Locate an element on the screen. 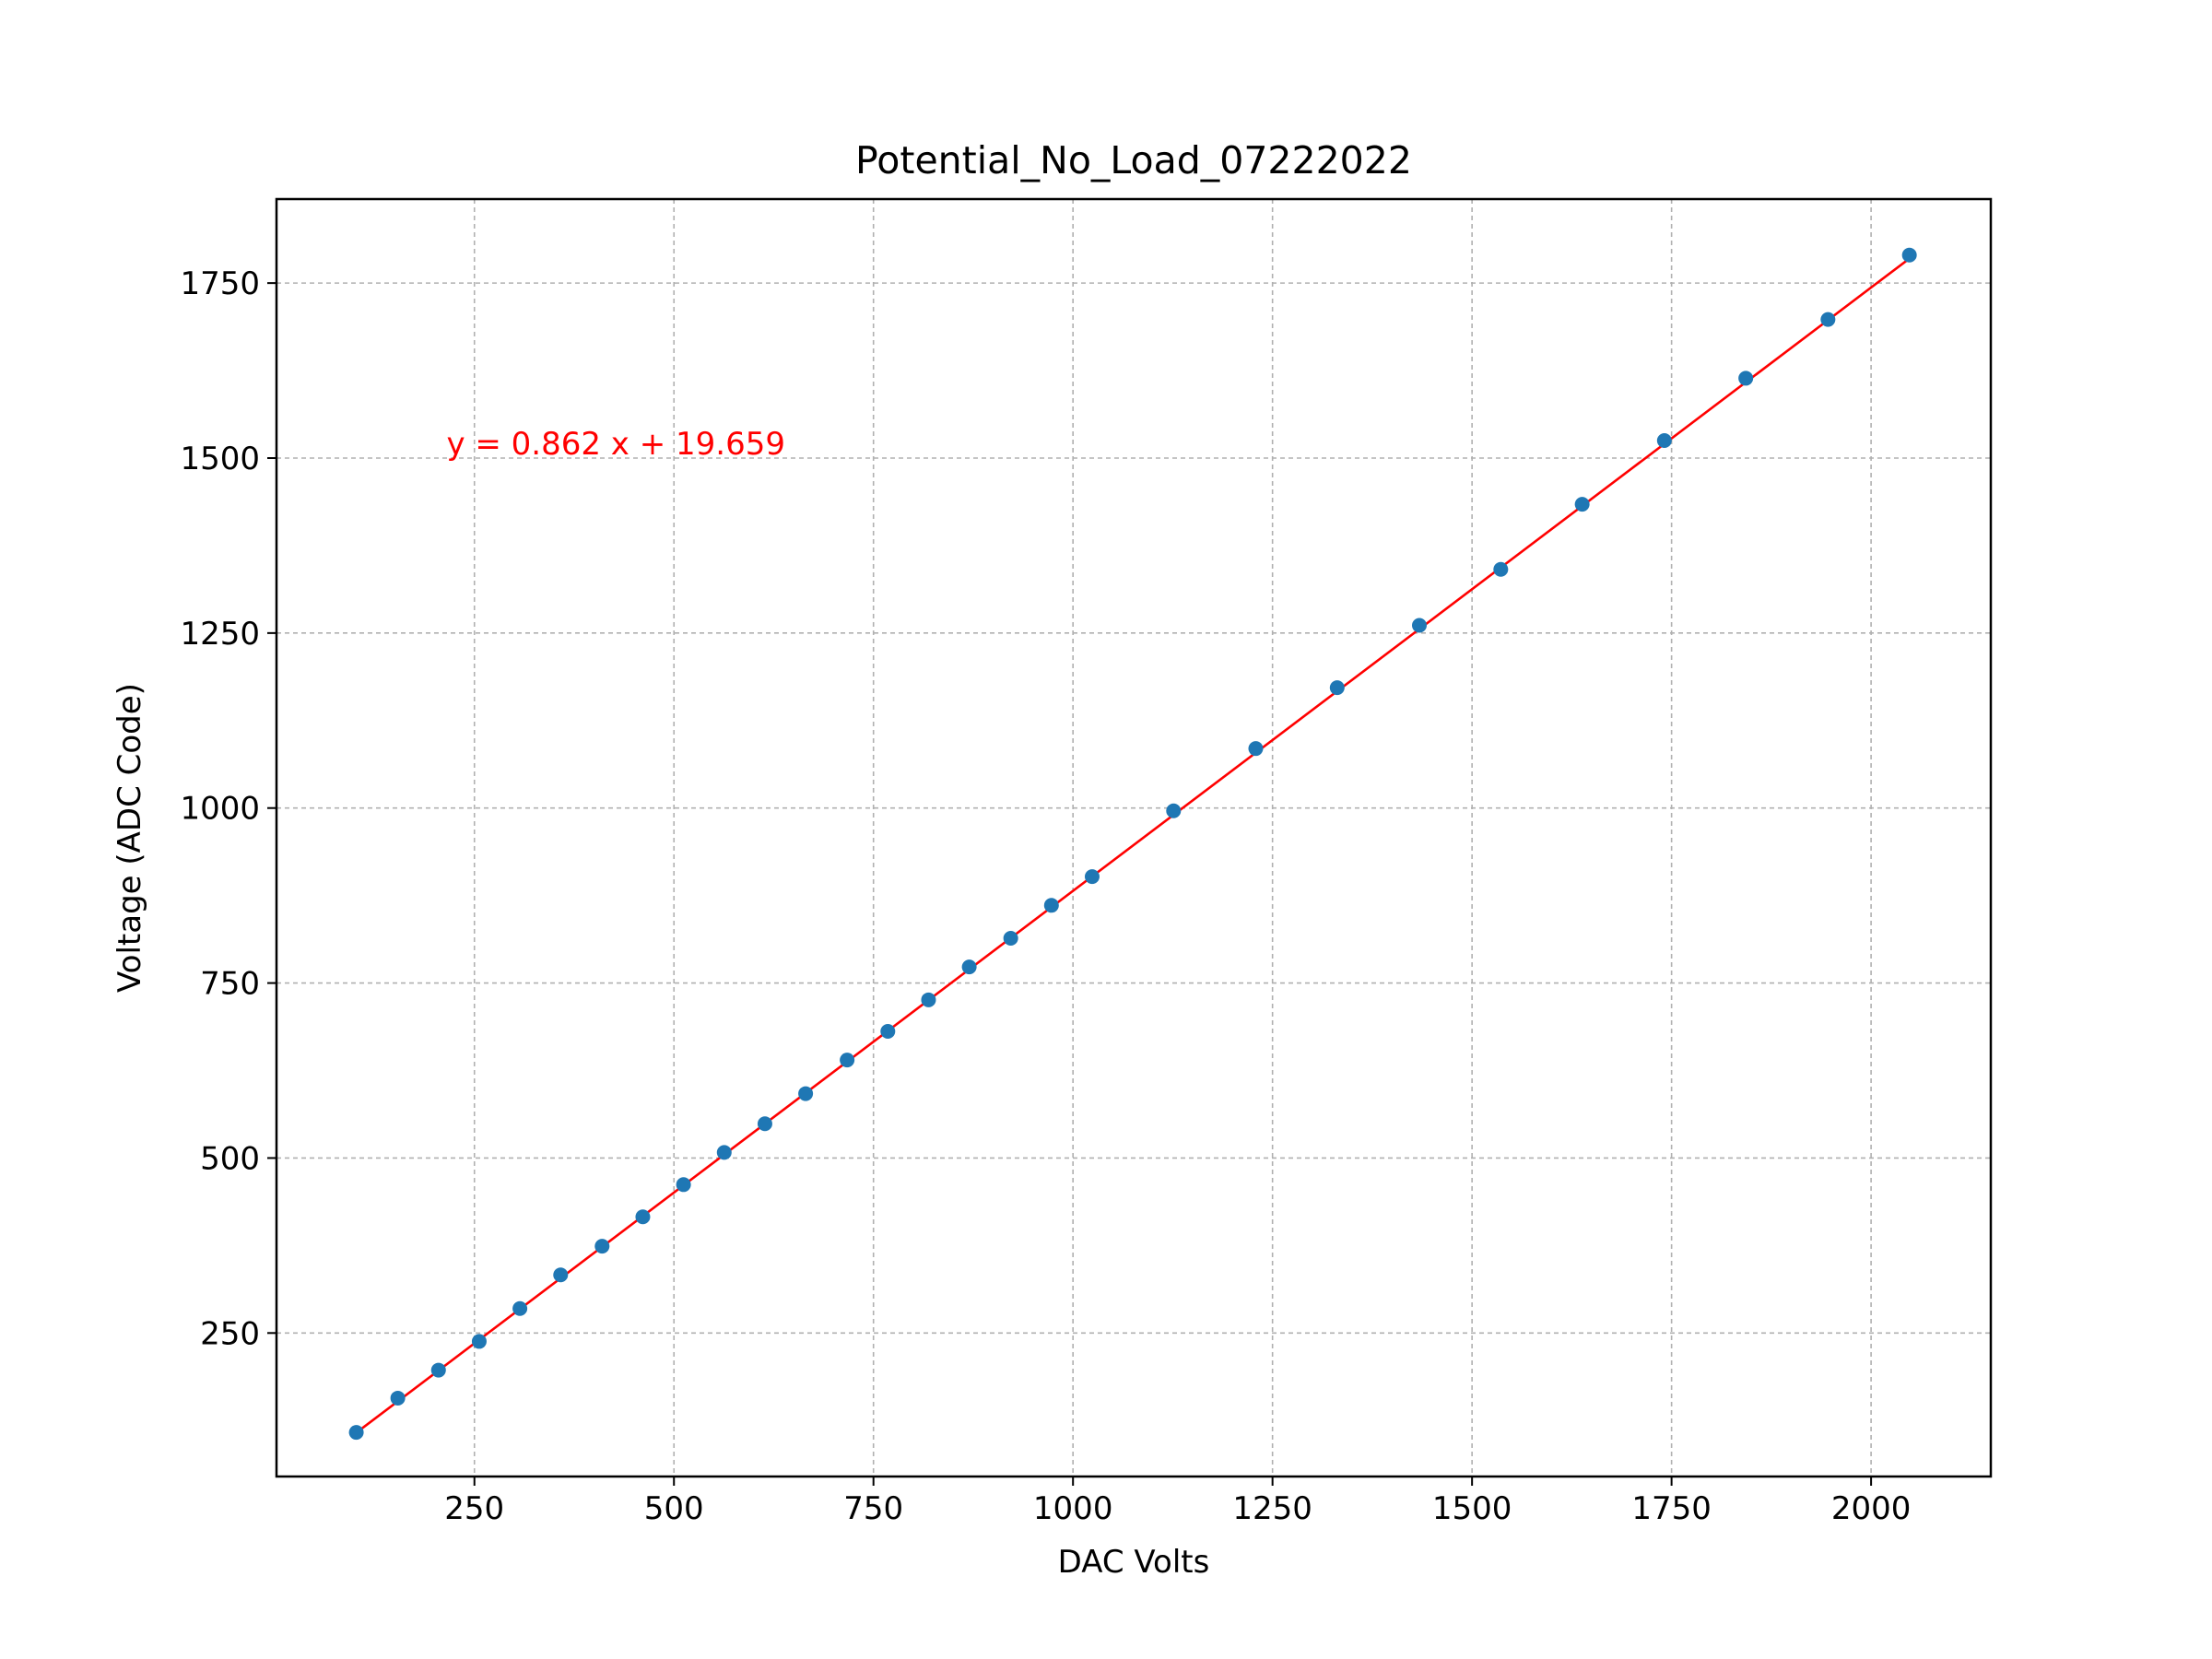 This screenshot has width=2212, height=1659. y-tick-label: 1750 is located at coordinates (220, 283).